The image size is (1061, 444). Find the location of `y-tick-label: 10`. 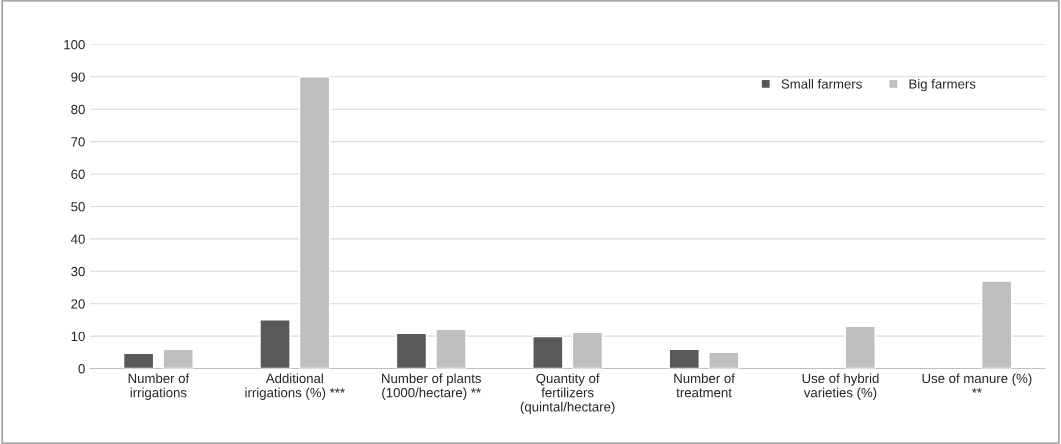

y-tick-label: 10 is located at coordinates (78, 336).